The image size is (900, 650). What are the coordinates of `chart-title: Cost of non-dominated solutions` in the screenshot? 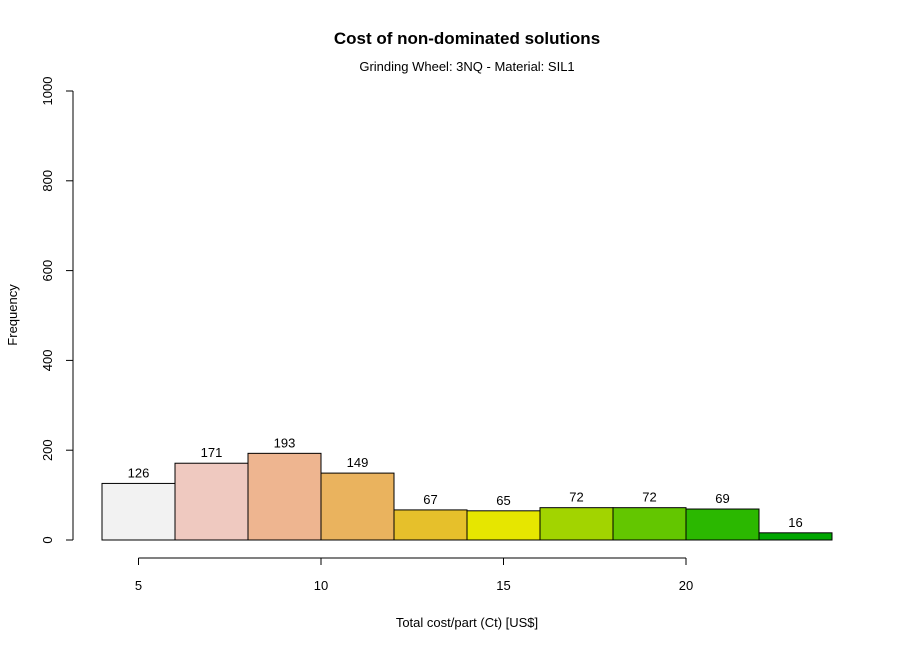 It's located at (467, 38).